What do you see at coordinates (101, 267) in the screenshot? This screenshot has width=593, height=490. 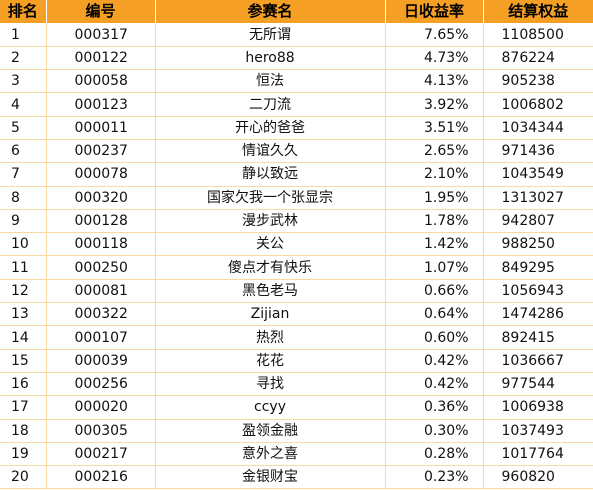 I see `id-cell: 000250` at bounding box center [101, 267].